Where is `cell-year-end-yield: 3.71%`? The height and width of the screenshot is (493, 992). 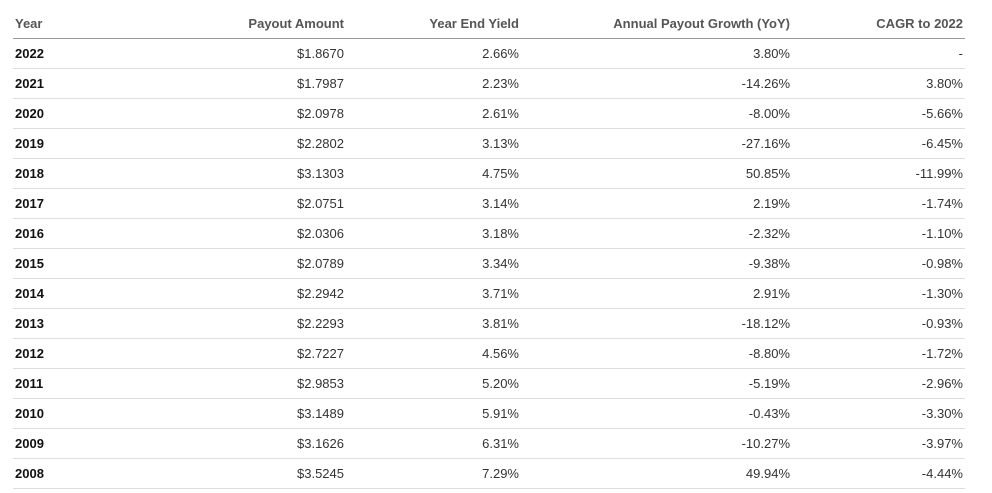 cell-year-end-yield: 3.71% is located at coordinates (433, 293).